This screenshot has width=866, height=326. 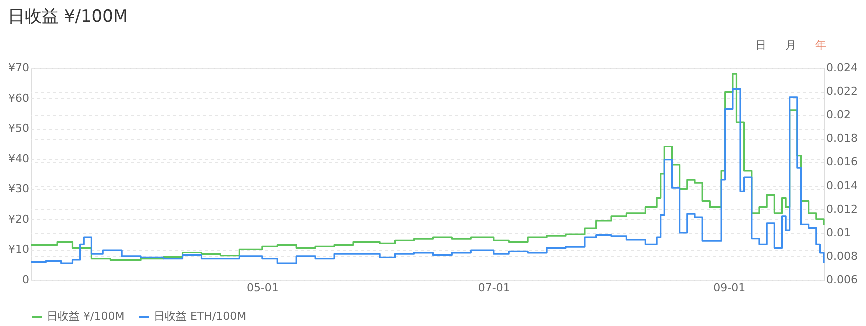 I want to click on y2-tick-label: 0.012, so click(x=842, y=209).